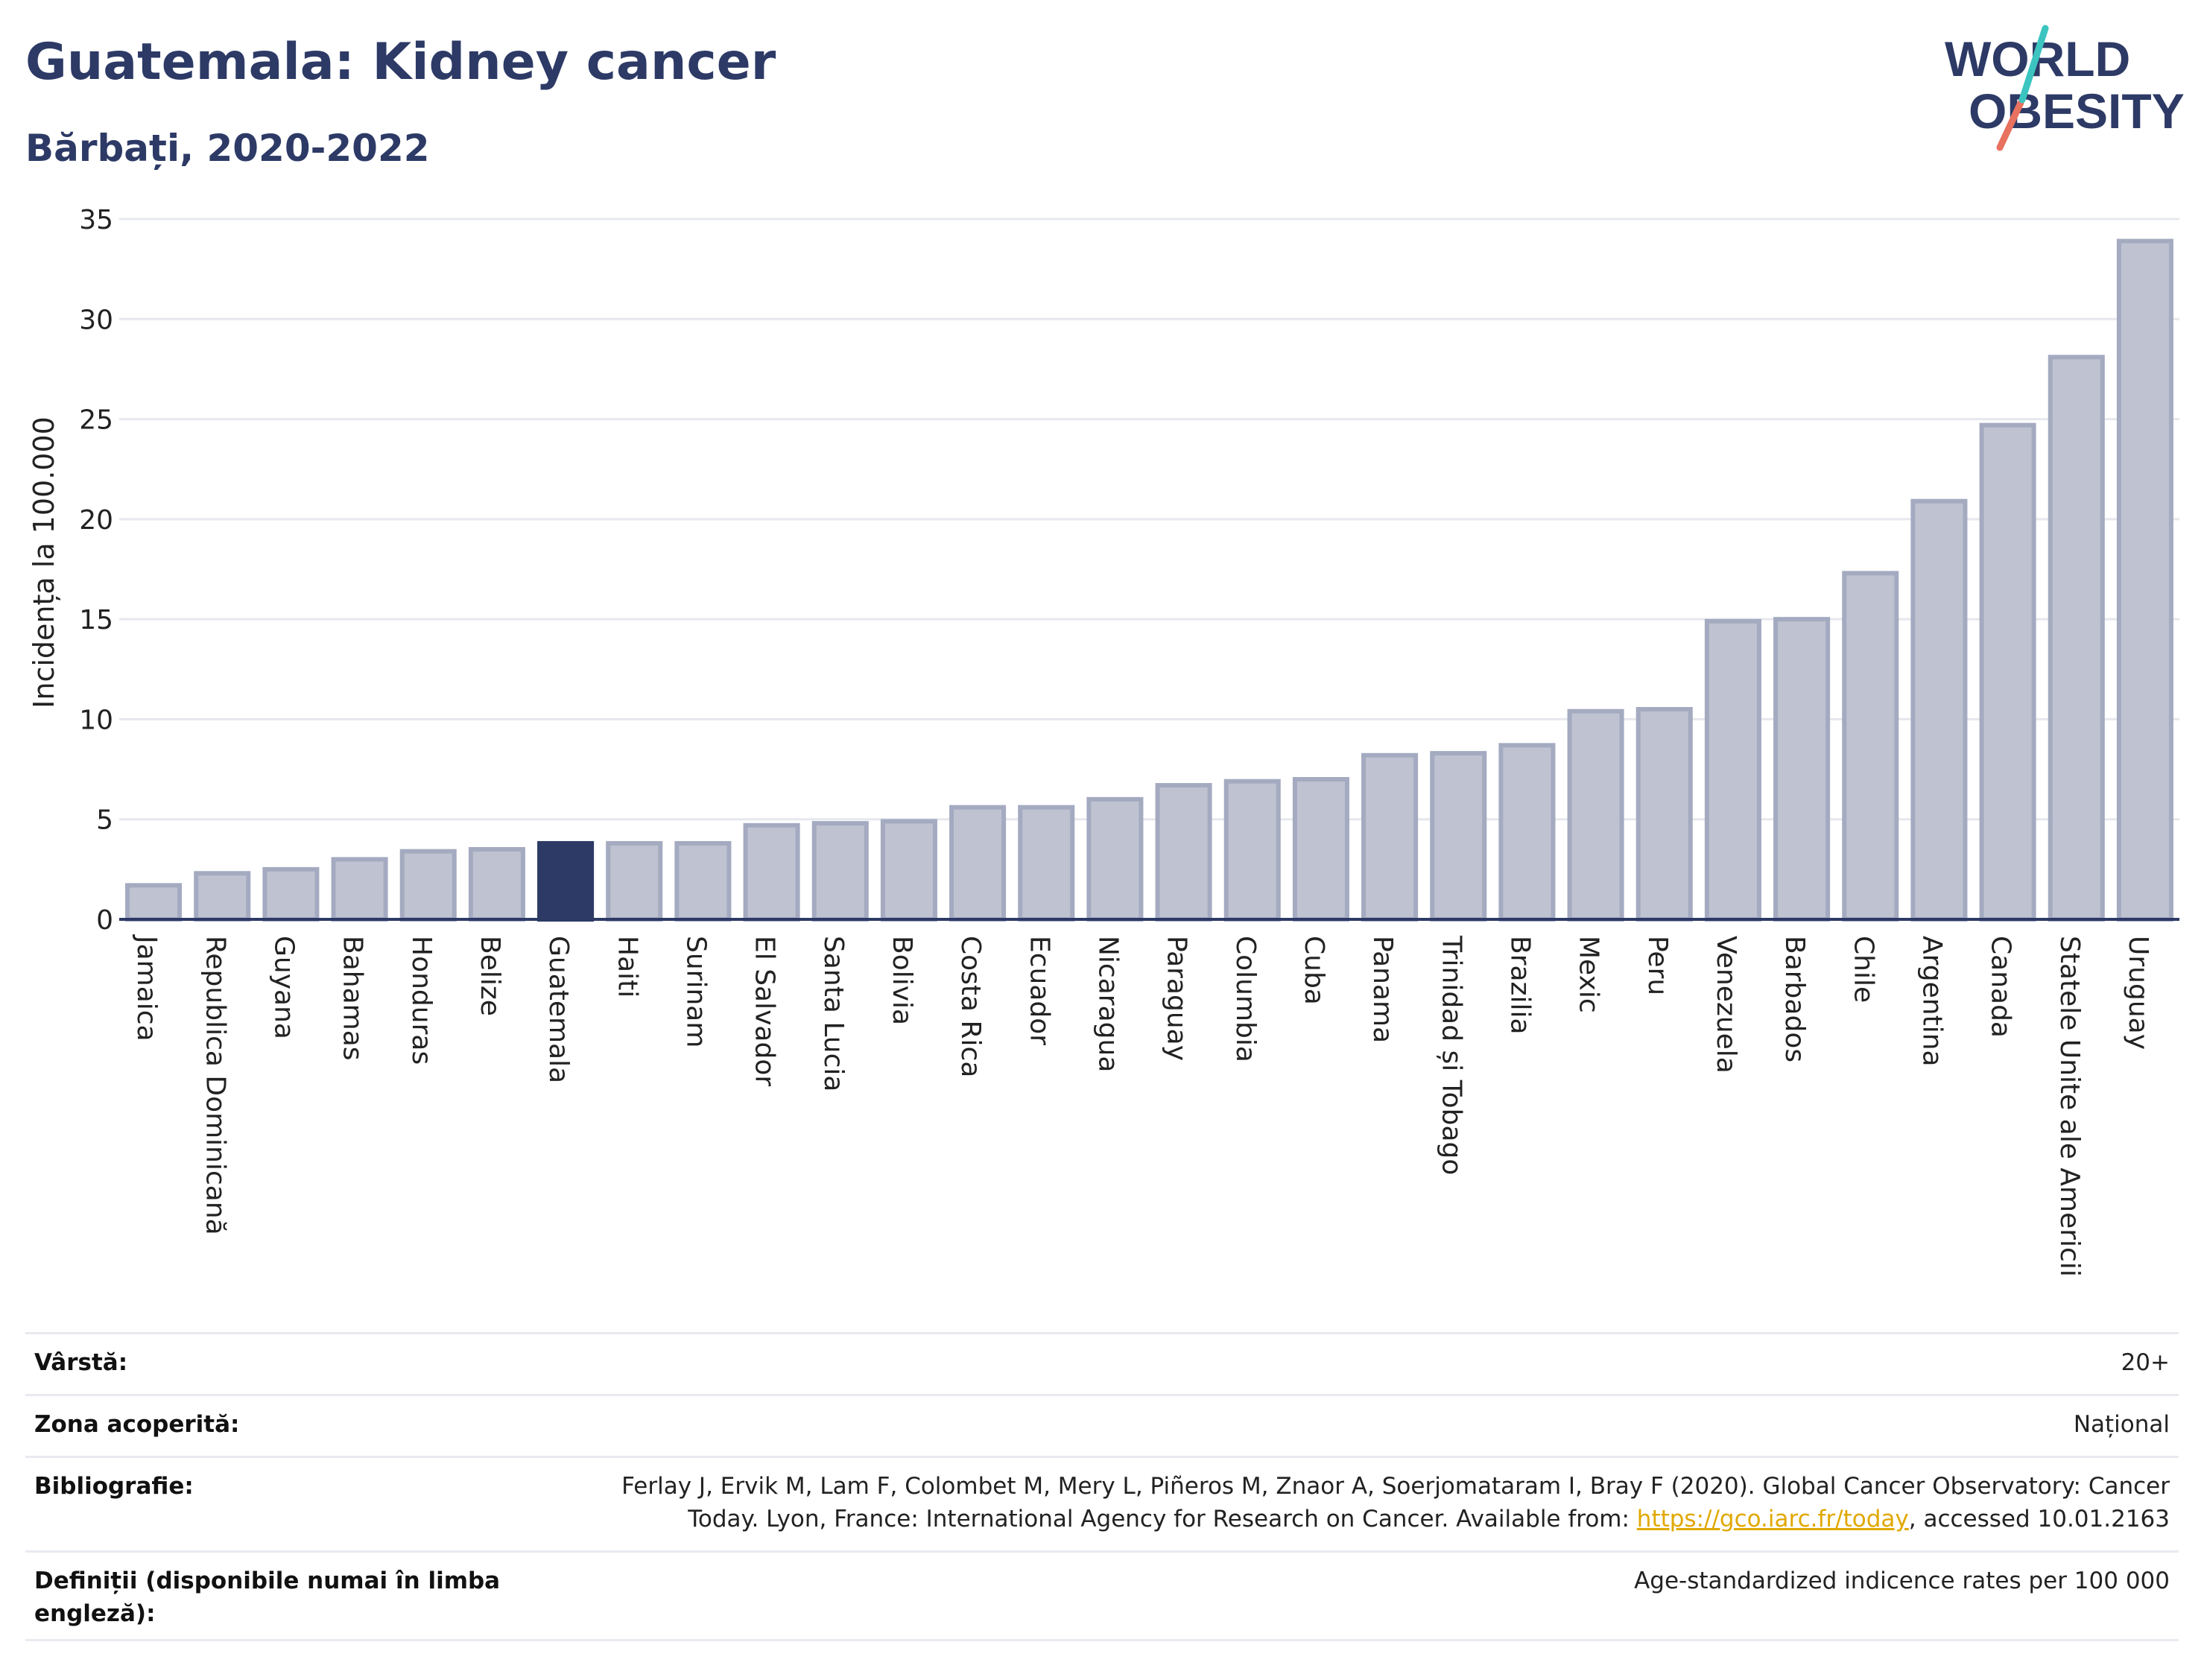 Image resolution: width=2204 pixels, height=1680 pixels. Describe the element at coordinates (1595, 815) in the screenshot. I see `bar-mexic` at that location.